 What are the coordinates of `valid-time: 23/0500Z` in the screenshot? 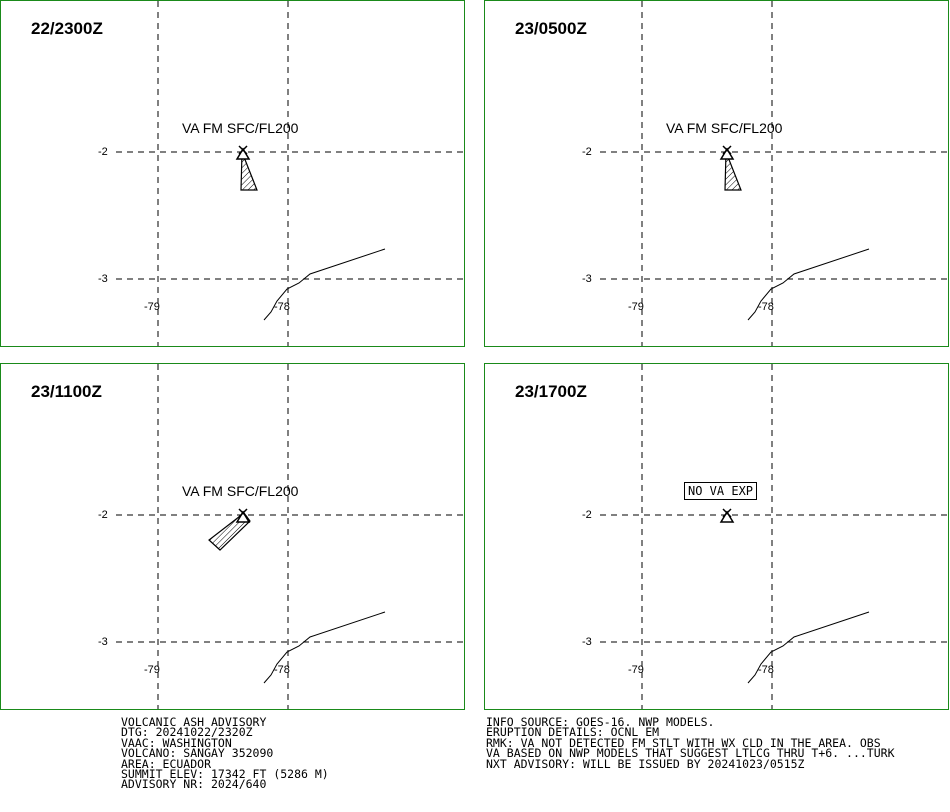 It's located at (551, 28).